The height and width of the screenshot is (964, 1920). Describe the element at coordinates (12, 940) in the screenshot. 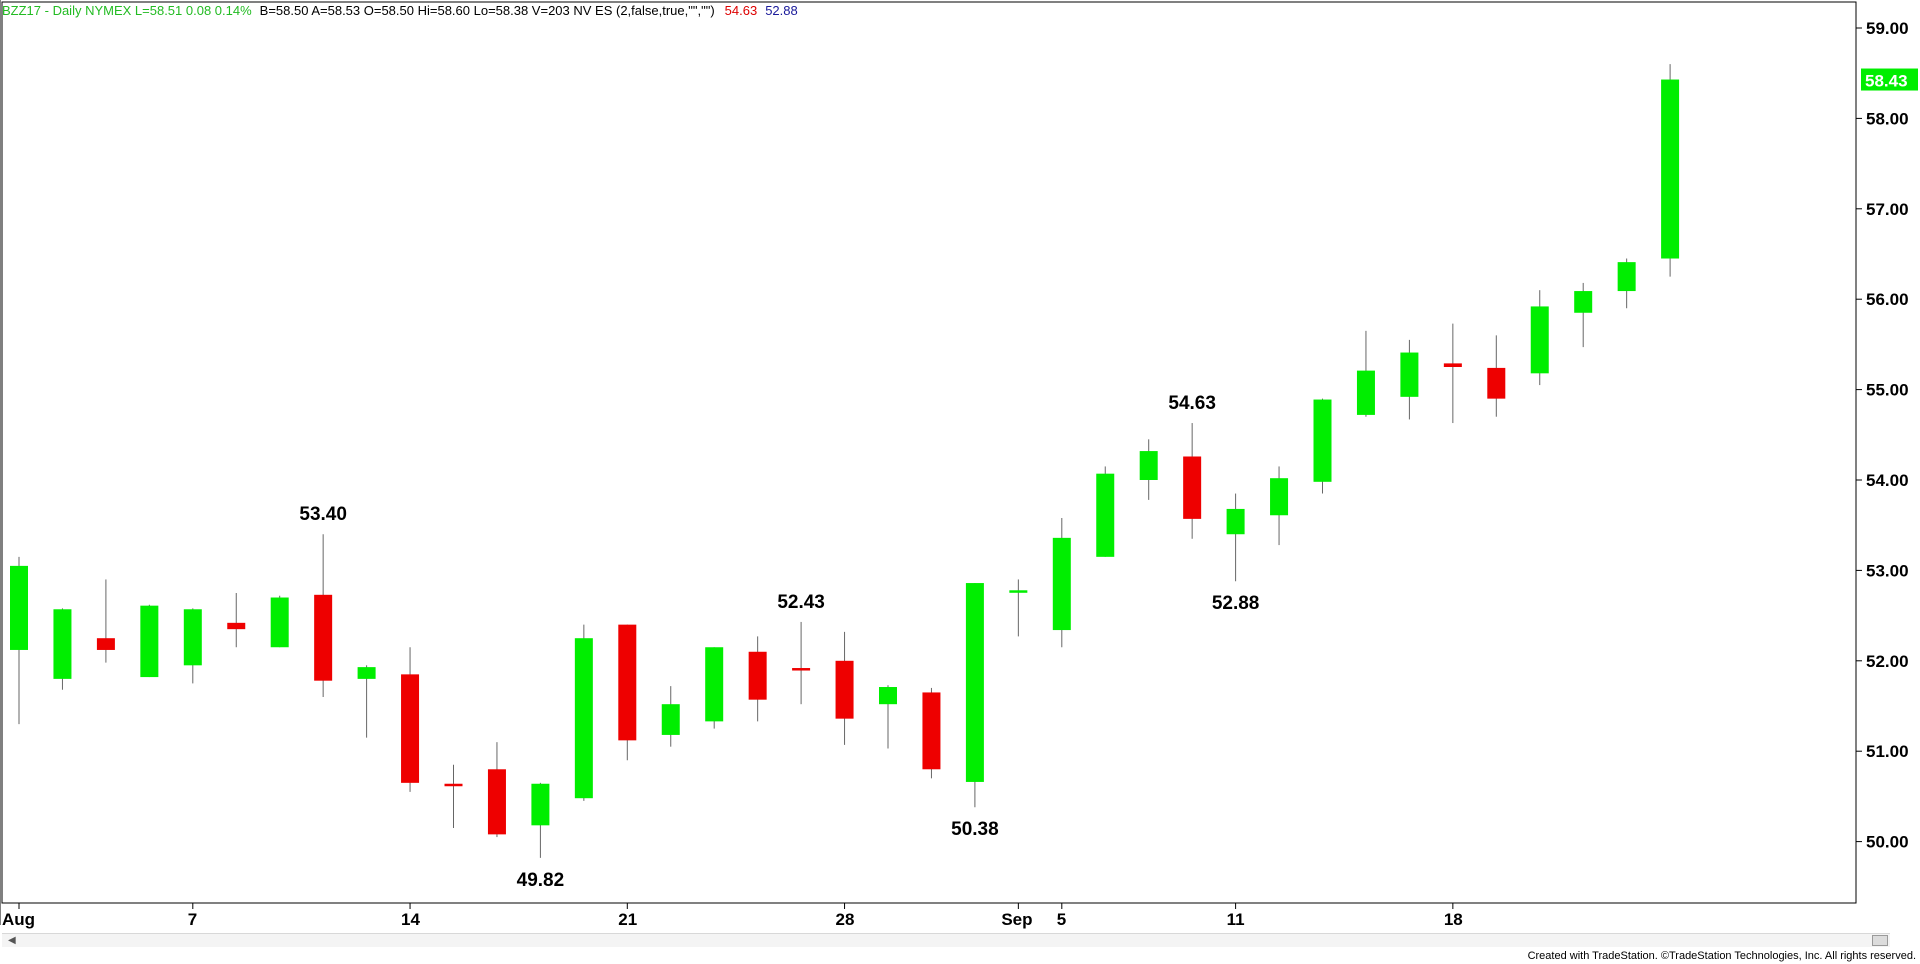

I see `scroll-left-arrow-icon: ◀` at that location.